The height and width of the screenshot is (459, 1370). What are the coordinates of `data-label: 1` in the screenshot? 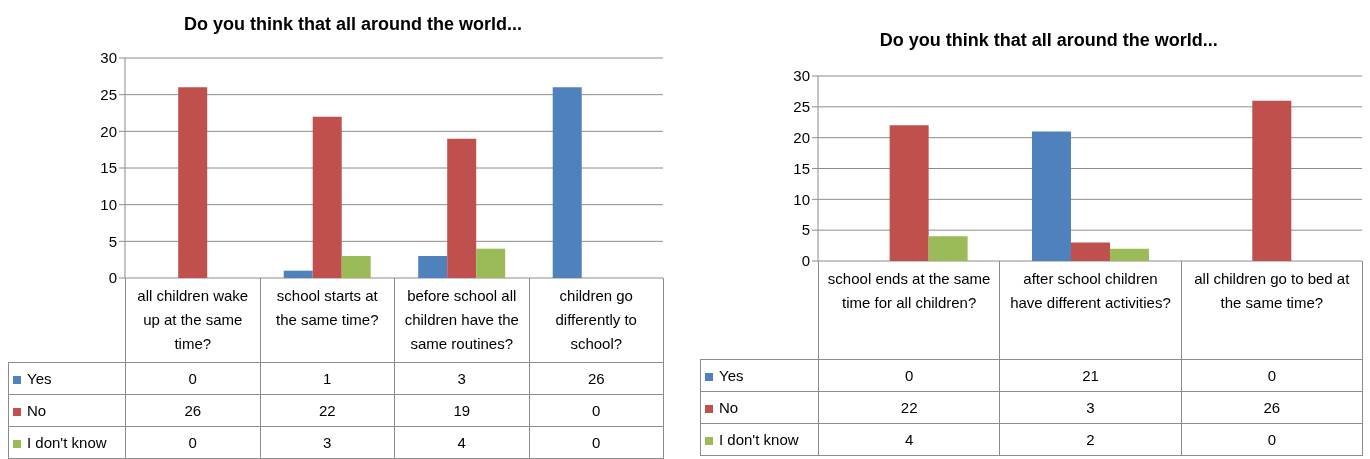 It's located at (327, 378).